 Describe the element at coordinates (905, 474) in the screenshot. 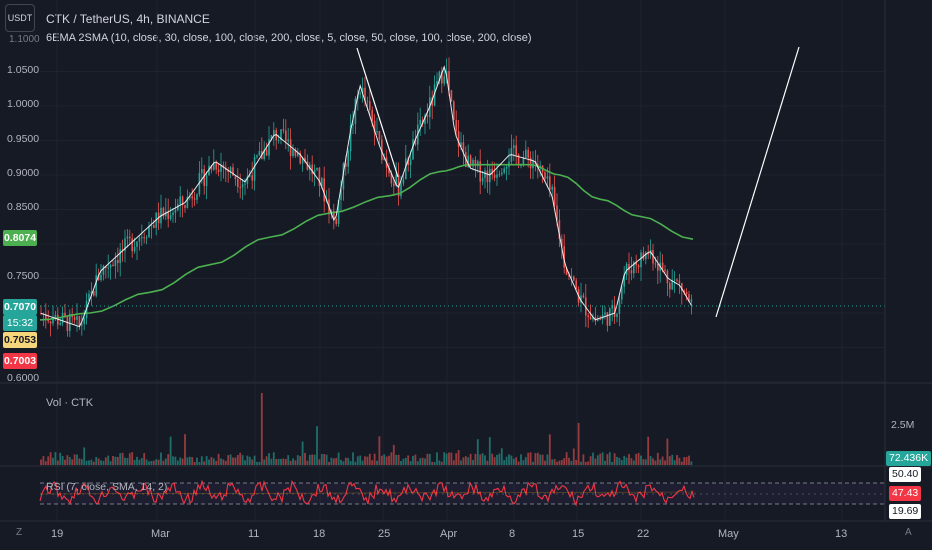

I see `rsi-upper-tag: 50.40` at that location.